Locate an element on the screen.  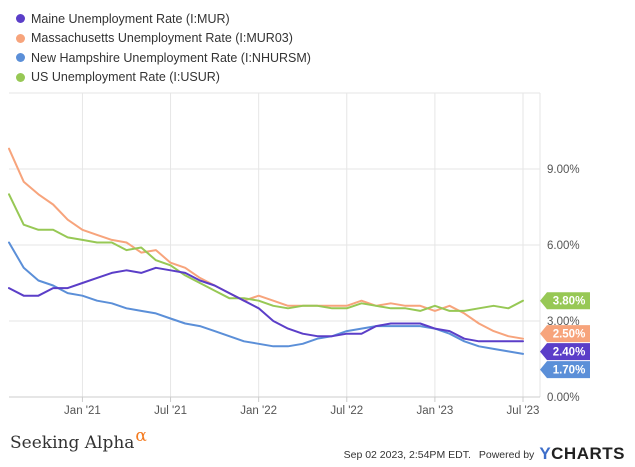
brand-name: Seeking Alpha is located at coordinates (72, 443).